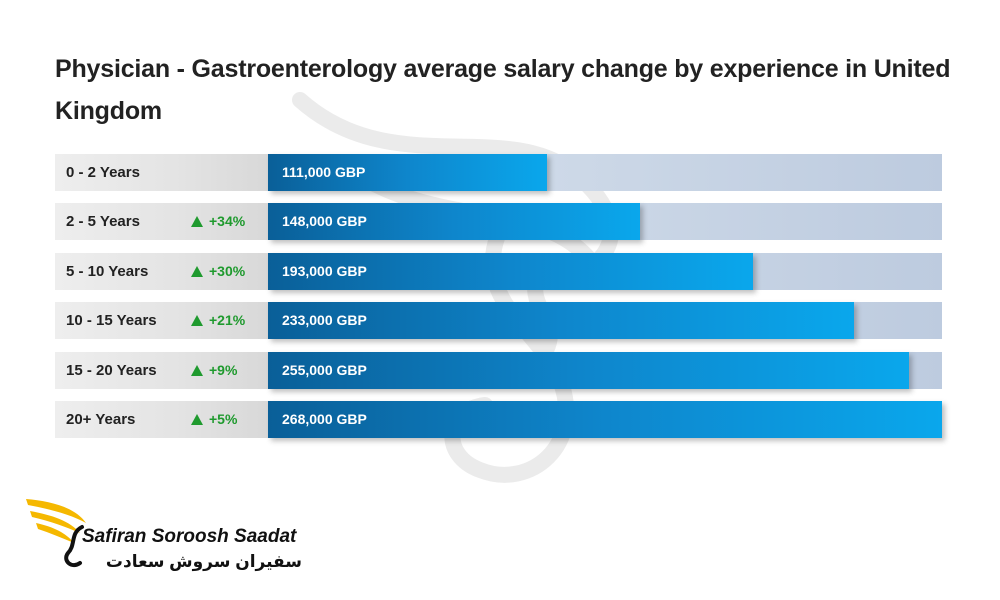 The height and width of the screenshot is (600, 1000). What do you see at coordinates (324, 369) in the screenshot?
I see `bar-value-label: 255,000 GBP` at bounding box center [324, 369].